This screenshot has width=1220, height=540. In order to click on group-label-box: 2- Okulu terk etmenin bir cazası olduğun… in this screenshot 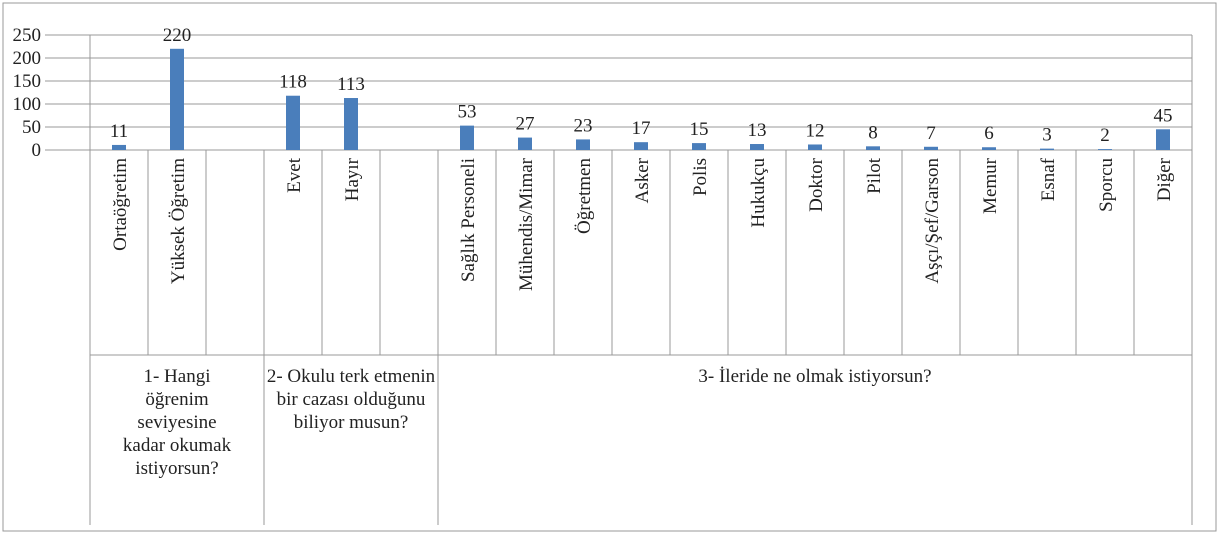, I will do `click(351, 399)`.